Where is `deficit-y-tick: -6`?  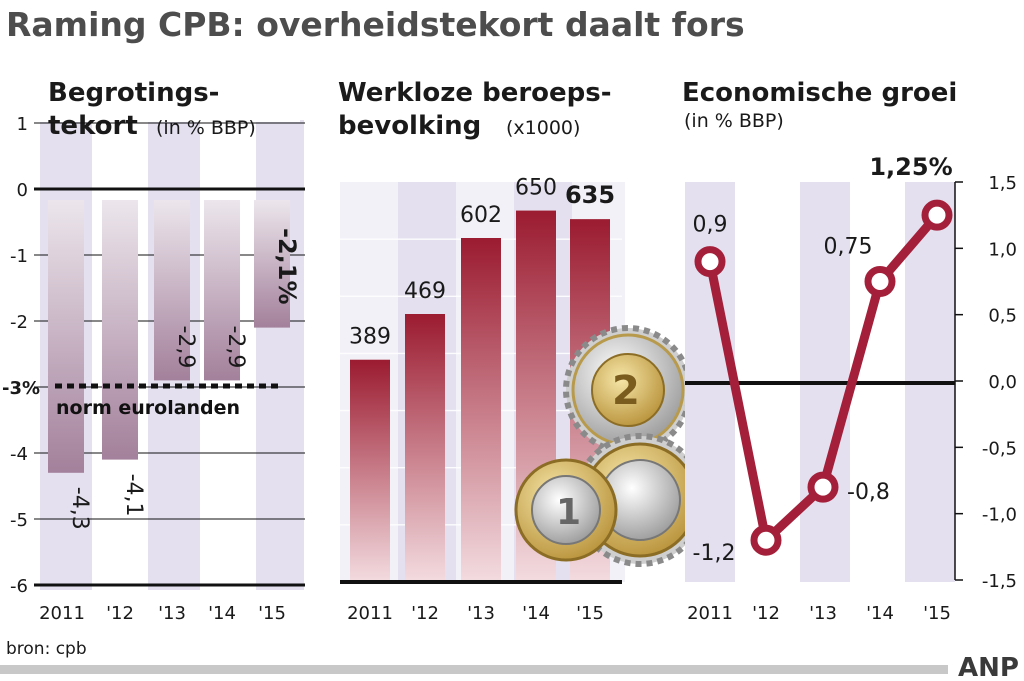 deficit-y-tick: -6 is located at coordinates (19, 586).